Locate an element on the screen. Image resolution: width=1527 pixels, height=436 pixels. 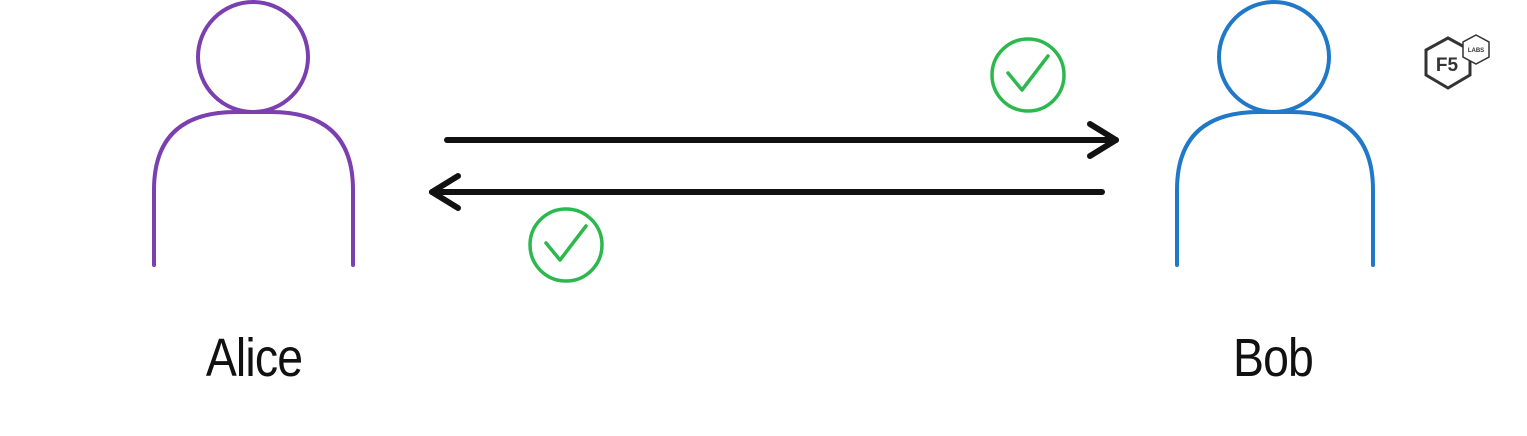
bob-label: Bob is located at coordinates (1273, 358).